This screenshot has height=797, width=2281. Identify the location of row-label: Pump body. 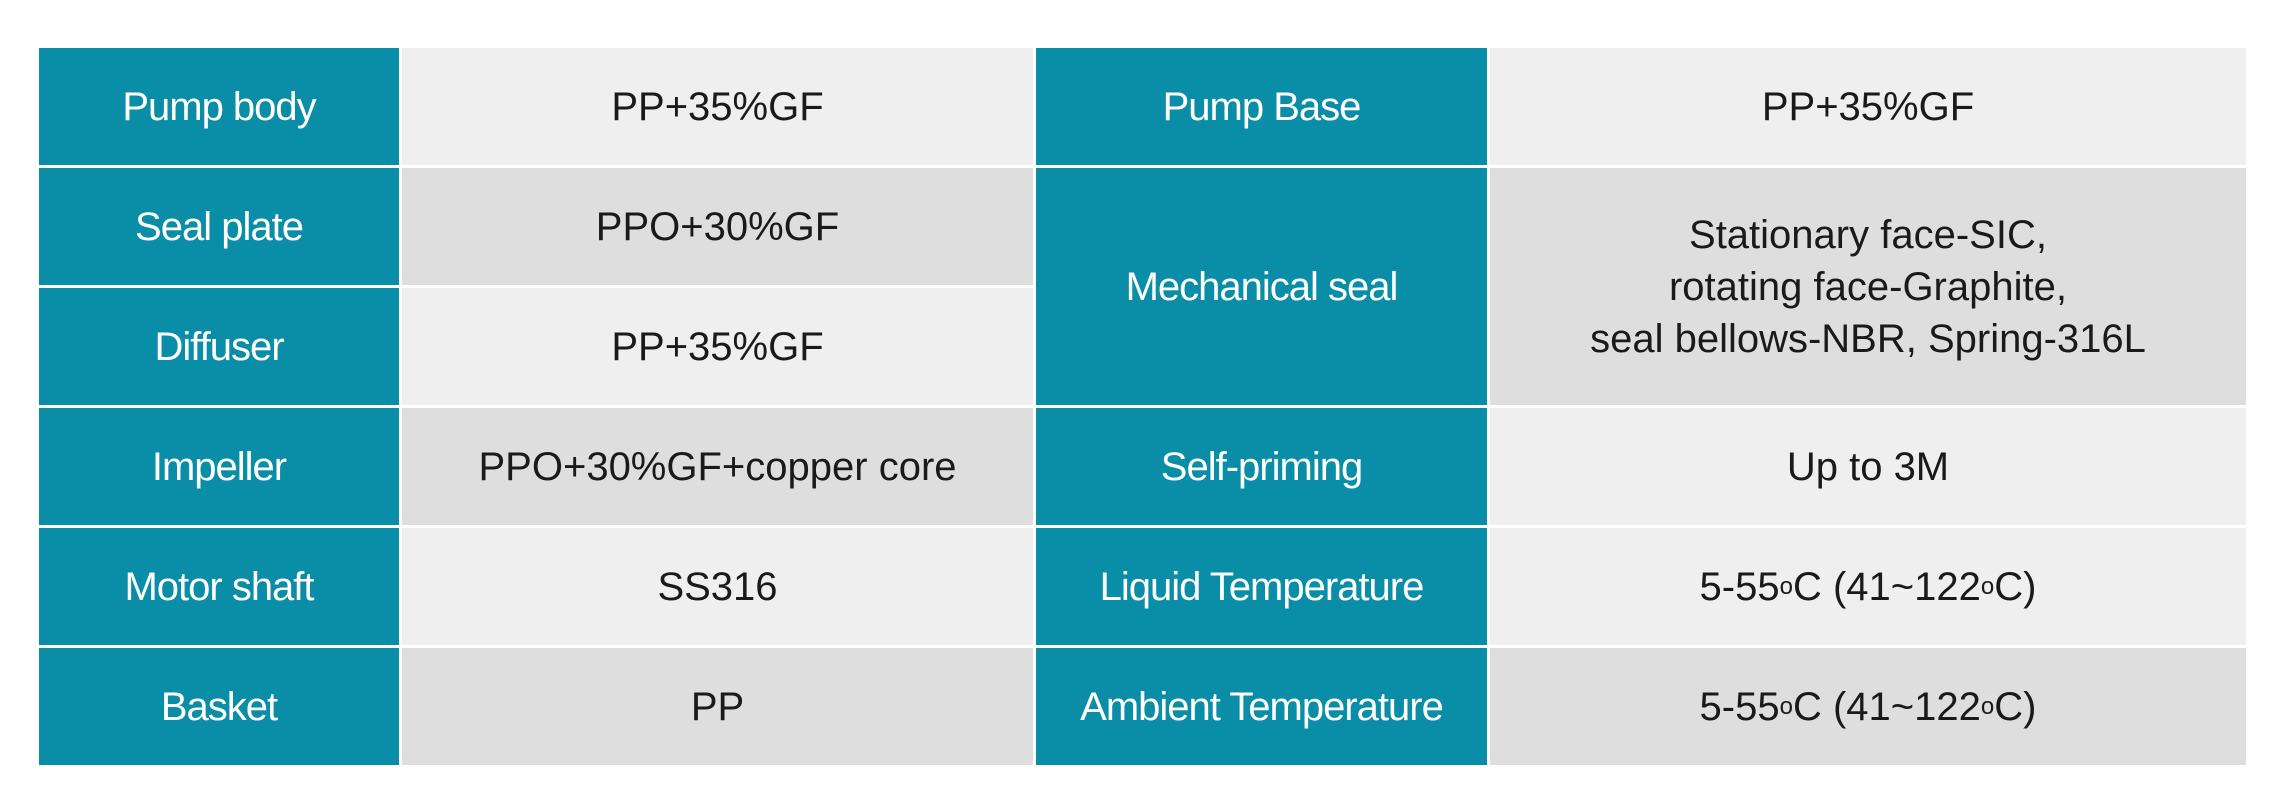
(219, 106).